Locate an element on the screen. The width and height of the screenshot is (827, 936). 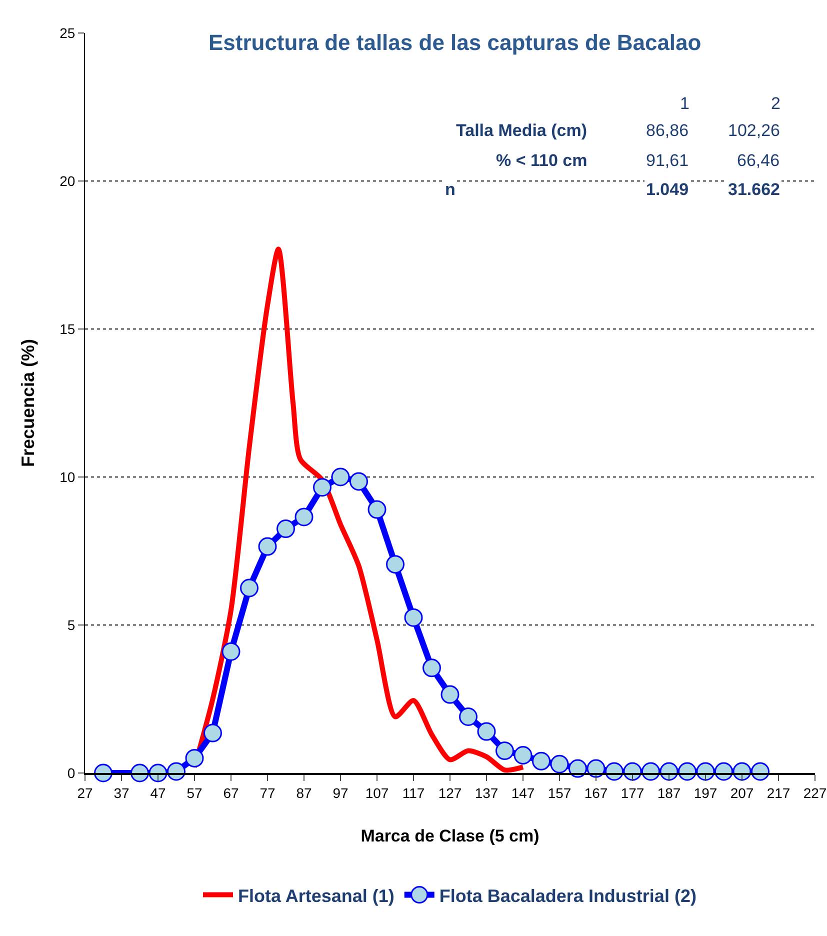
annotation: Talla Media (cm) is located at coordinates (521, 130).